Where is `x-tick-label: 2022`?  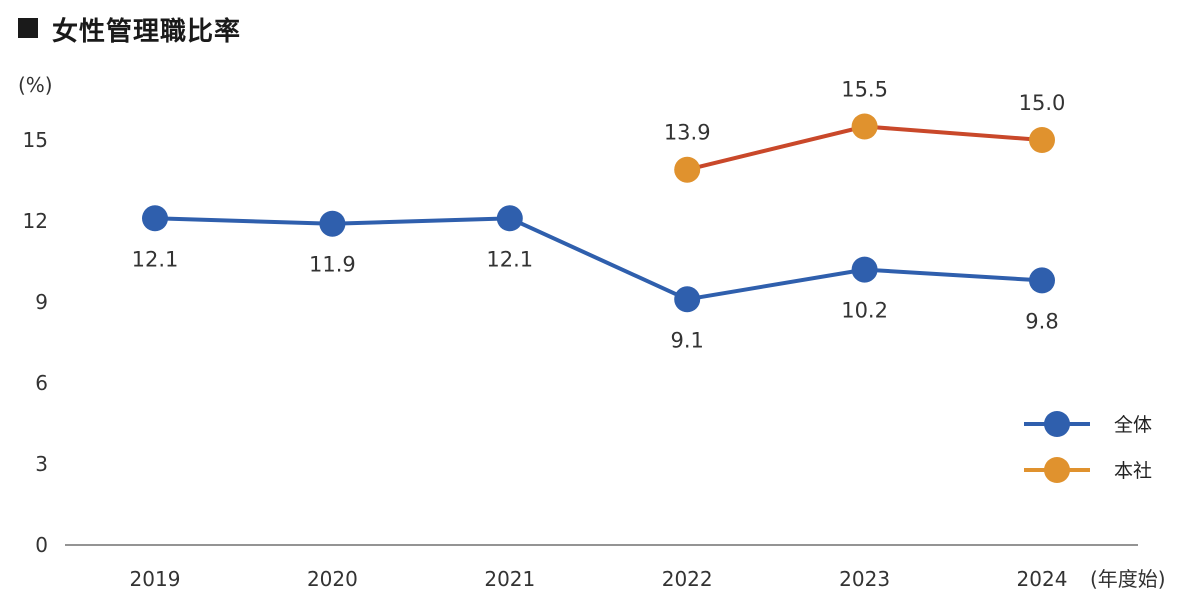 x-tick-label: 2022 is located at coordinates (687, 579).